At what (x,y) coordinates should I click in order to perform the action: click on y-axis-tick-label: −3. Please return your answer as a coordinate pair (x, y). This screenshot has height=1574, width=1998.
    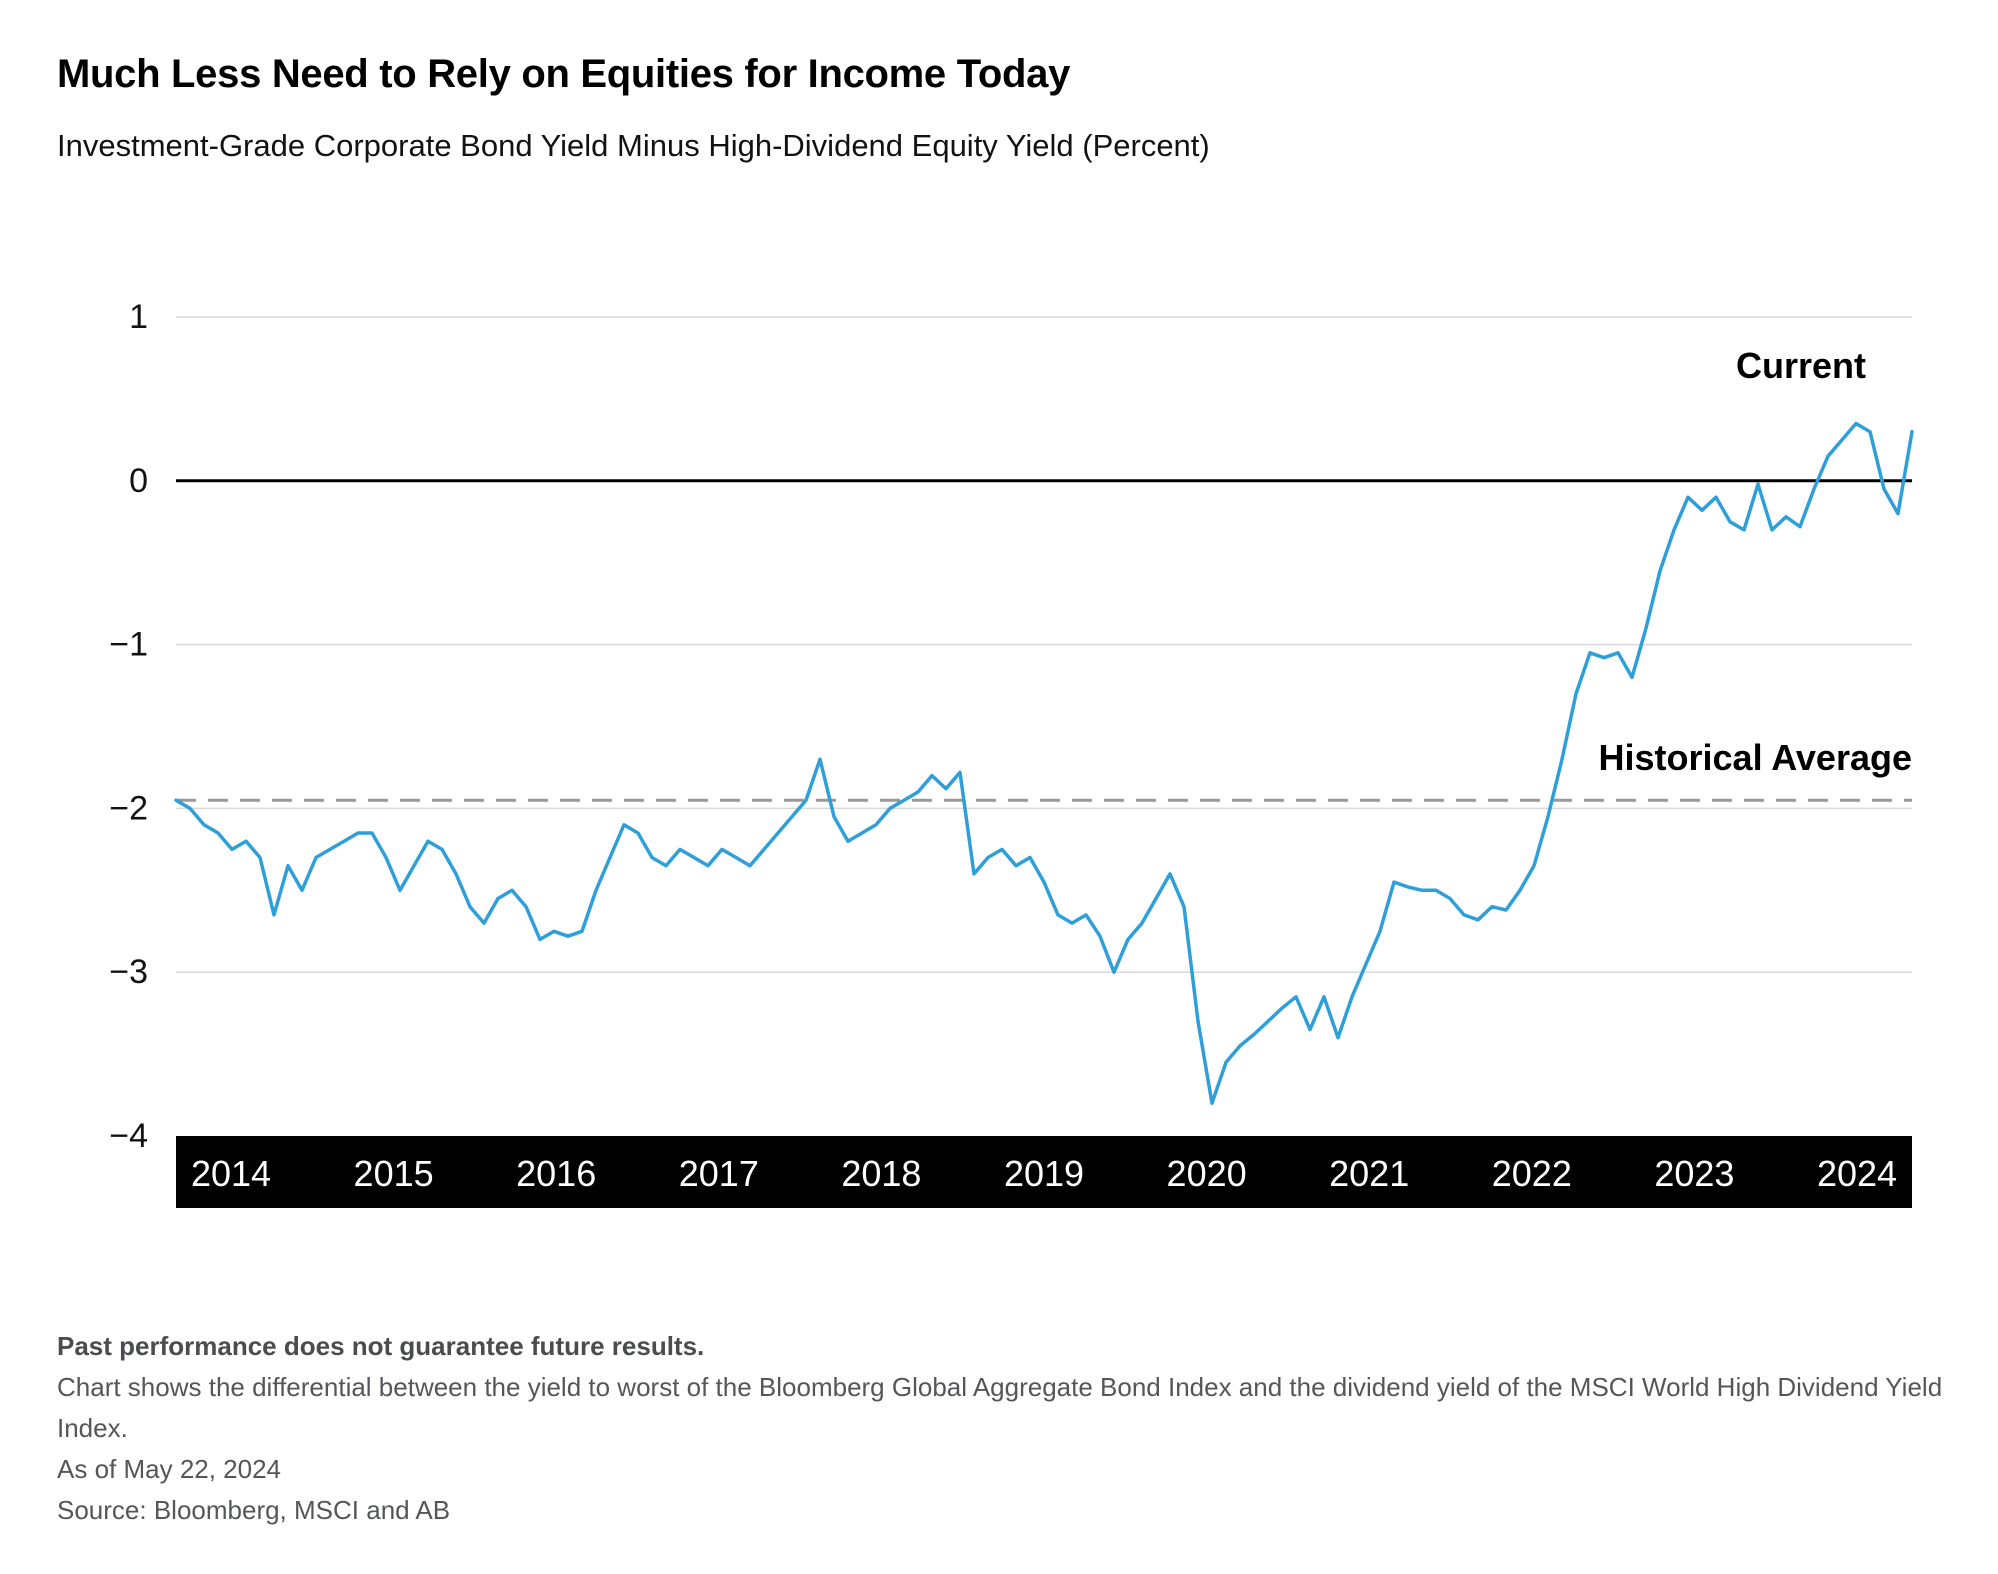
    Looking at the image, I should click on (128, 972).